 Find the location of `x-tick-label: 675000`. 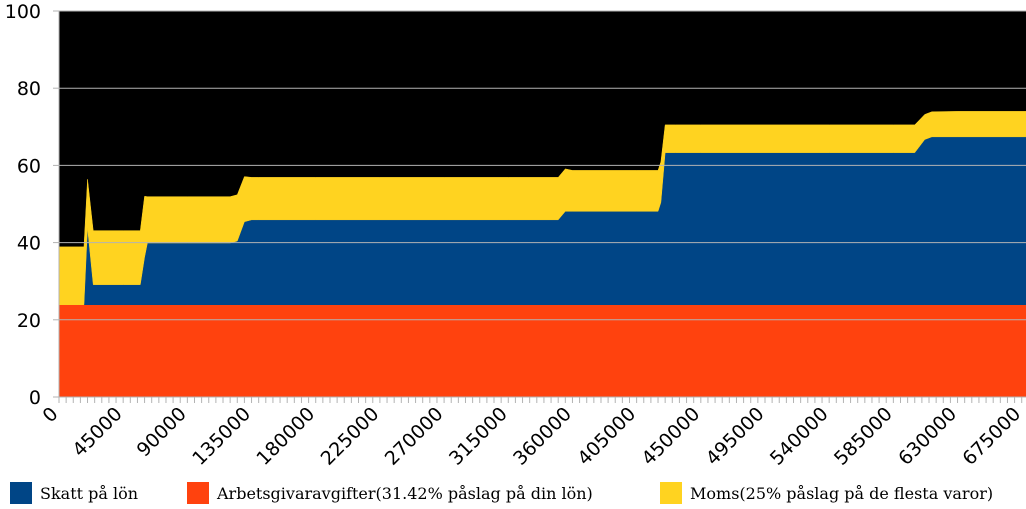

x-tick-label: 675000 is located at coordinates (991, 436).